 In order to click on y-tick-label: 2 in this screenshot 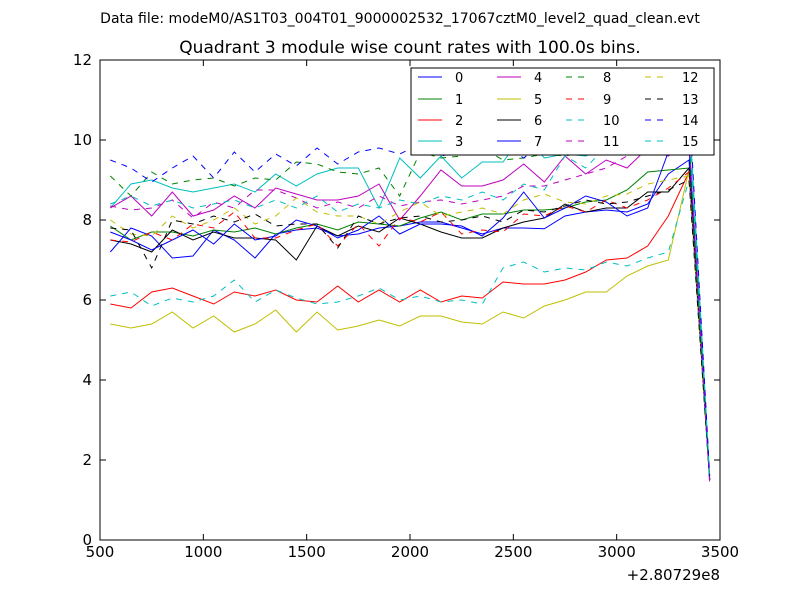, I will do `click(87, 460)`.